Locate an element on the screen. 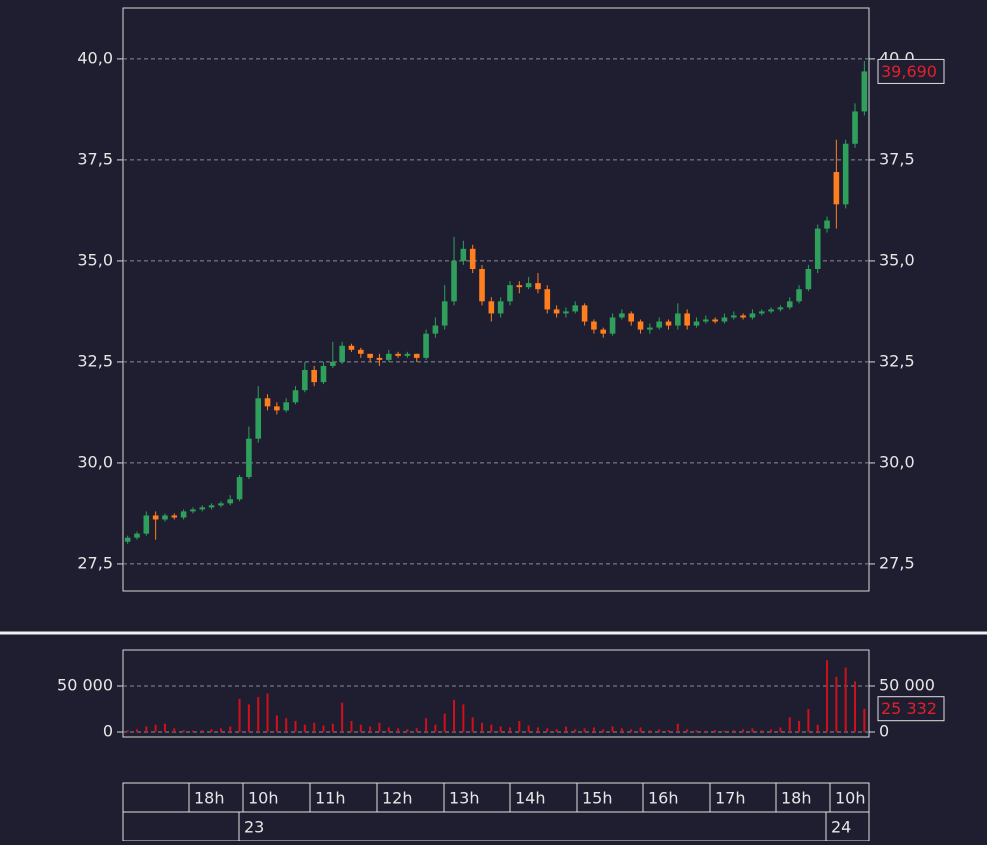 The image size is (987, 845). y-tick-label-right: 35,0 is located at coordinates (897, 259).